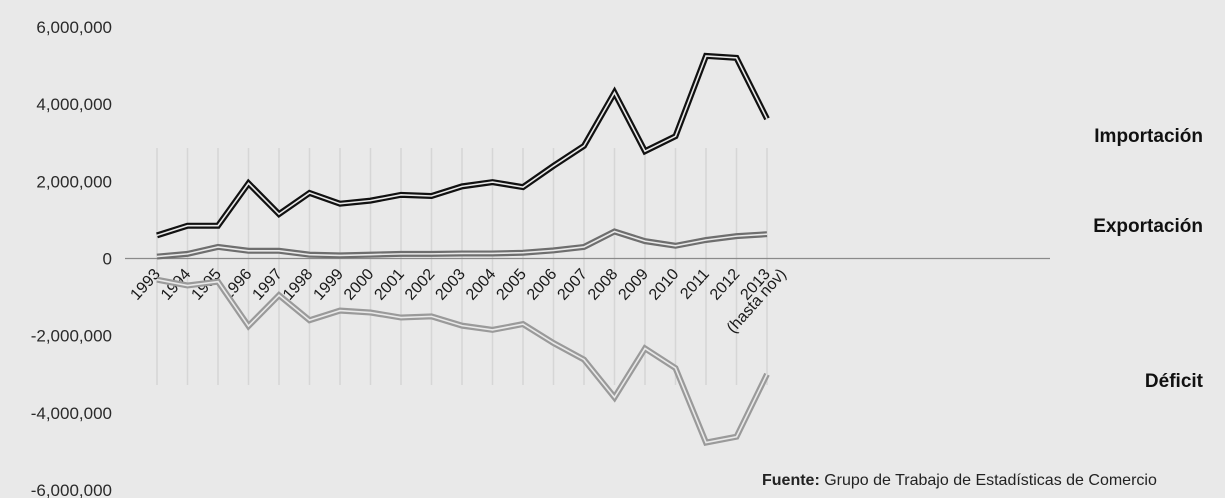  What do you see at coordinates (420, 285) in the screenshot?
I see `x-tick-label: 2002` at bounding box center [420, 285].